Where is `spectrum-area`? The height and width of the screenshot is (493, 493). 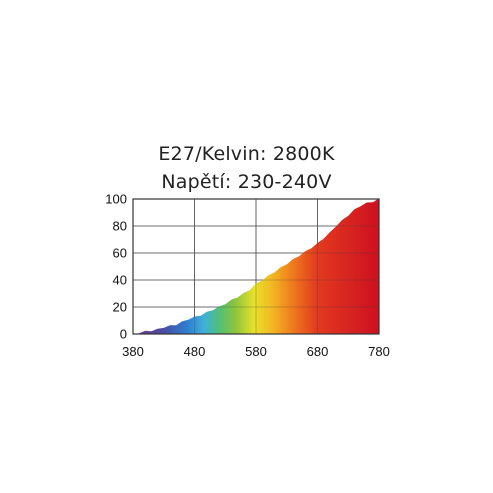
spectrum-area is located at coordinates (259, 266).